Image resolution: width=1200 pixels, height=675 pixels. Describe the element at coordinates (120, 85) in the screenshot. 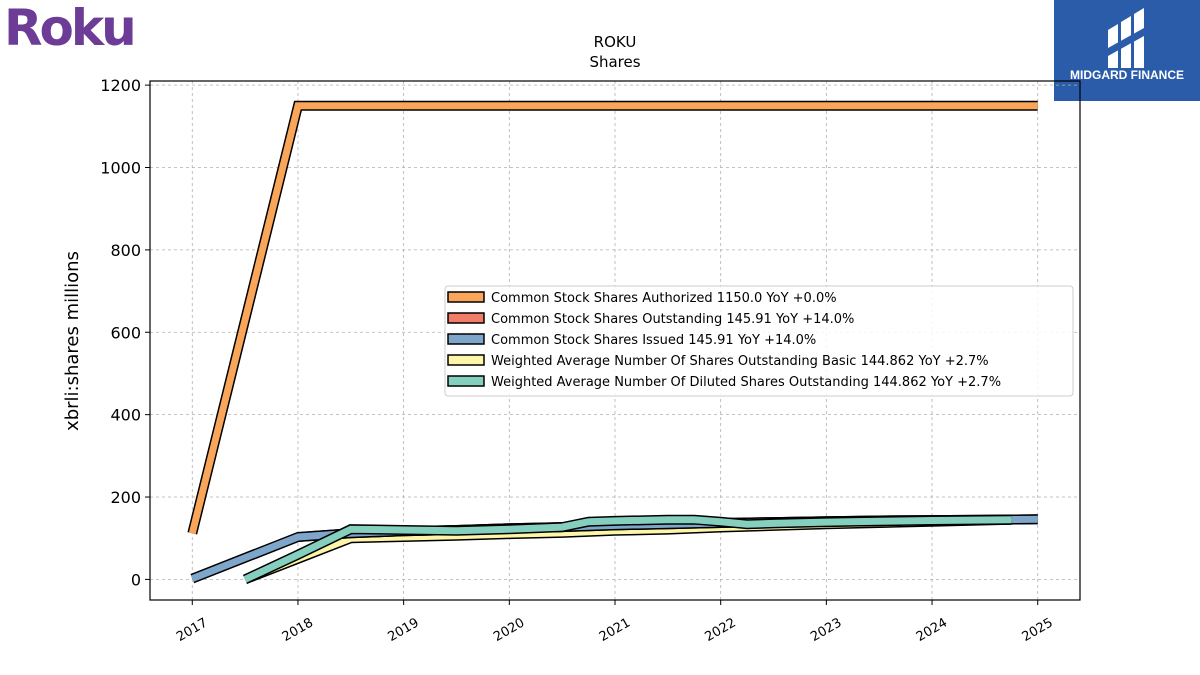

I see `y-tick-label: 1200` at that location.